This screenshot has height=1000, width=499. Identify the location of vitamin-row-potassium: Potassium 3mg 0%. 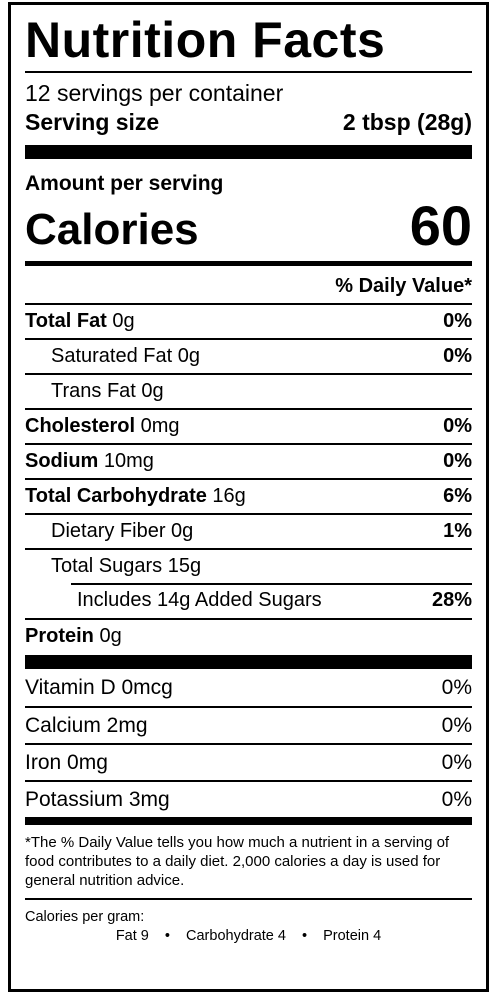
(248, 798).